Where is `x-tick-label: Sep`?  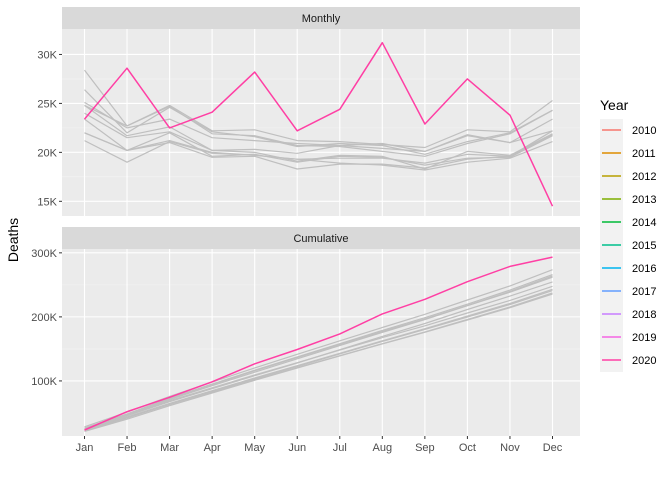
x-tick-label: Sep is located at coordinates (425, 448).